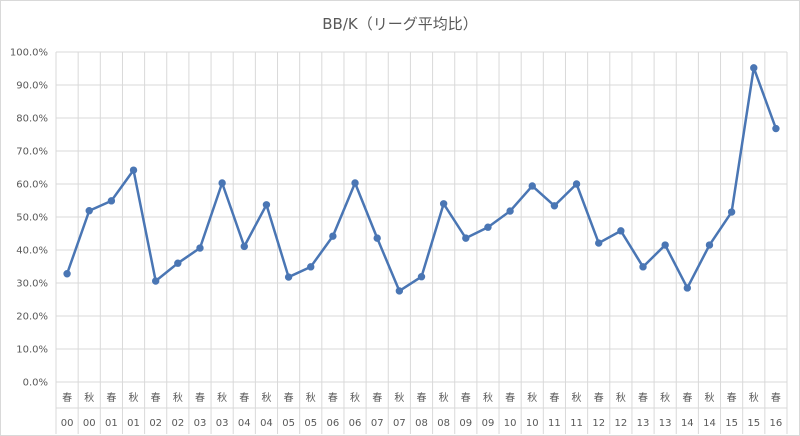 This screenshot has width=800, height=436. What do you see at coordinates (32, 185) in the screenshot?
I see `y-tick-label: 60.0%` at bounding box center [32, 185].